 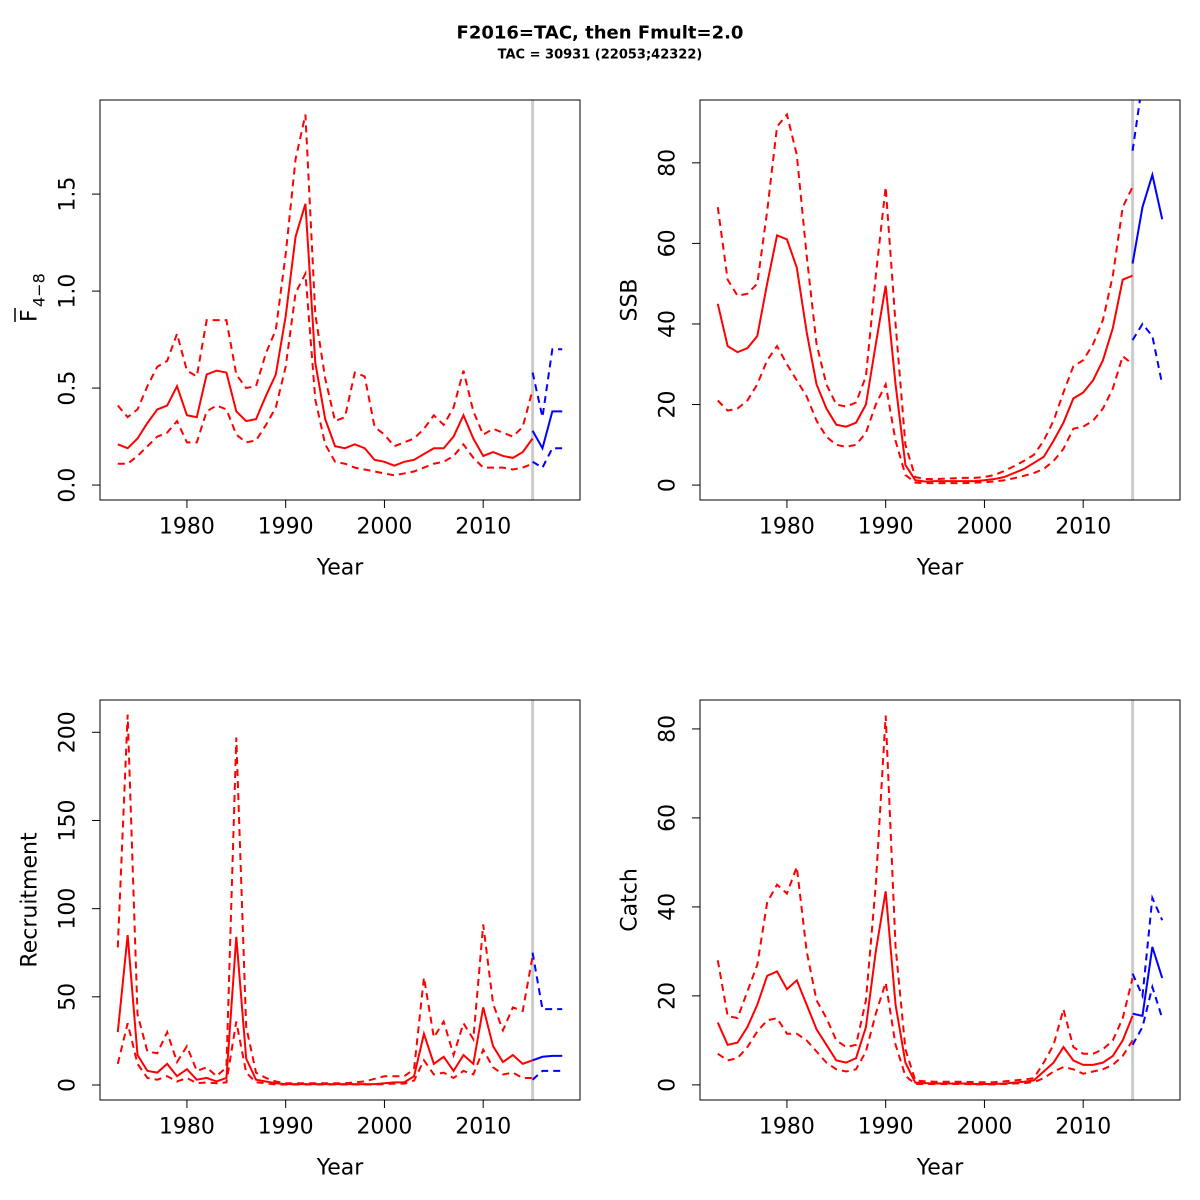 What do you see at coordinates (39, 290) in the screenshot?
I see `y-axis-label-subscript: 4−8` at bounding box center [39, 290].